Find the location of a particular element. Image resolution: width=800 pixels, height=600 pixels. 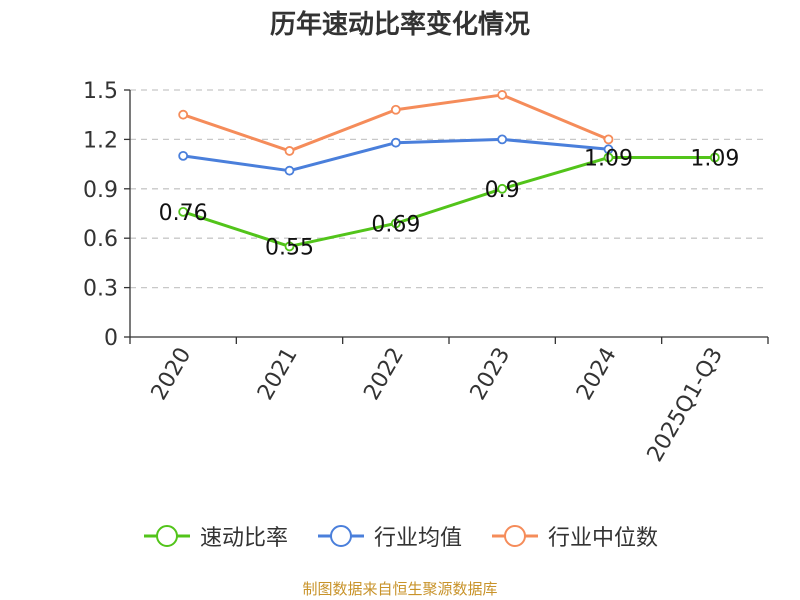

x-tick-label: 2025Q1-Q3 is located at coordinates (685, 405).